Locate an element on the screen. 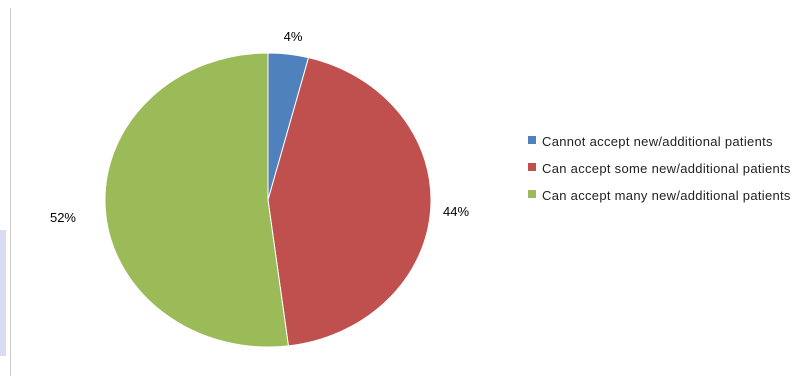  legend-swatch-accept-some is located at coordinates (532, 167).